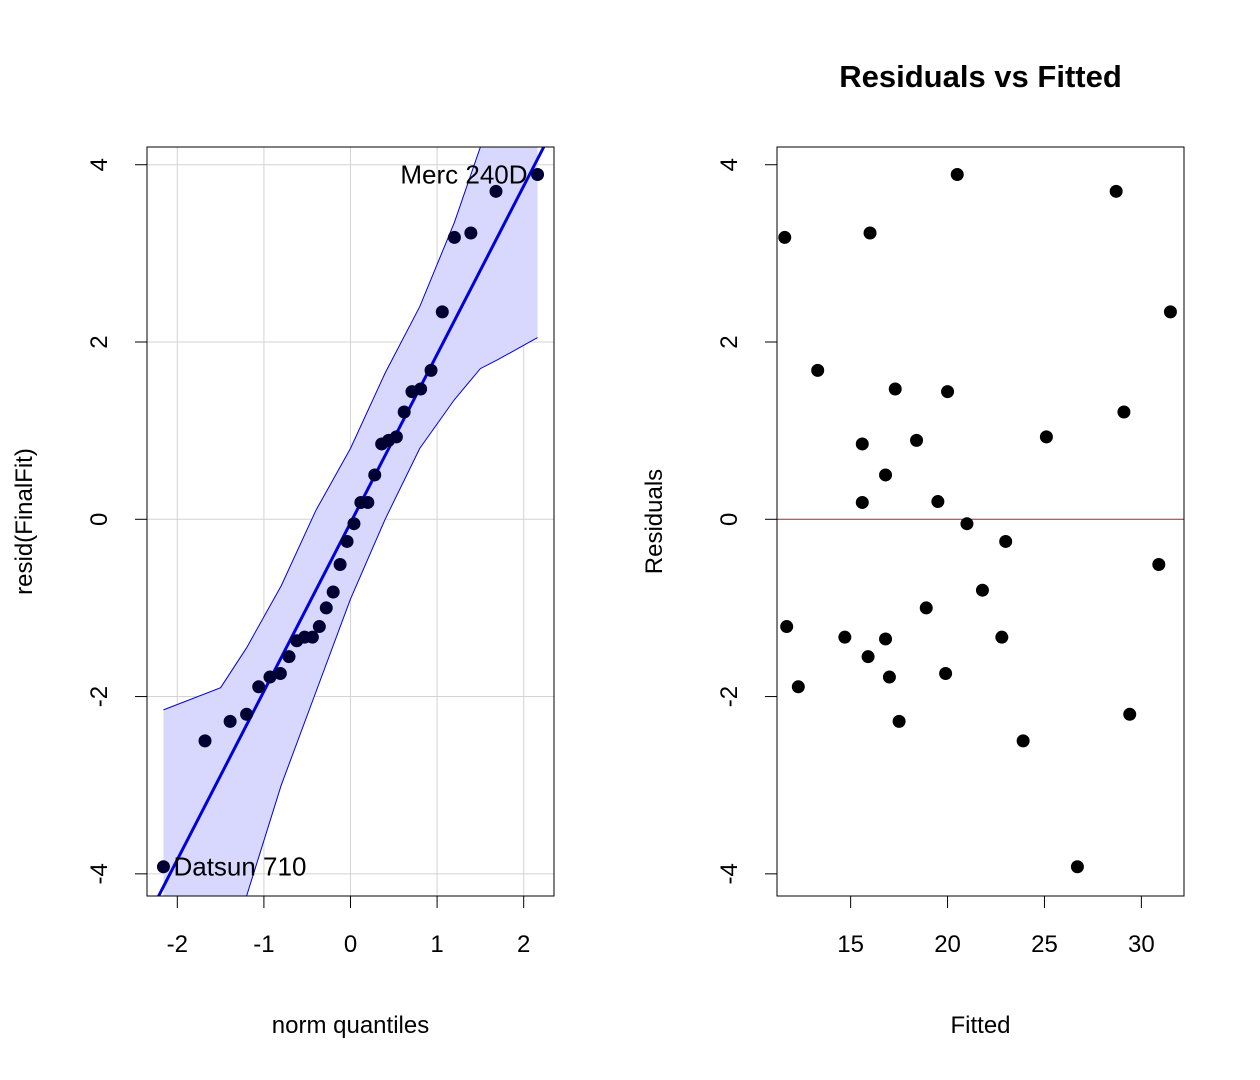 This screenshot has width=1260, height=1080. I want to click on residuals-y-axis: -4 -2 0 2 4, so click(747, 521).